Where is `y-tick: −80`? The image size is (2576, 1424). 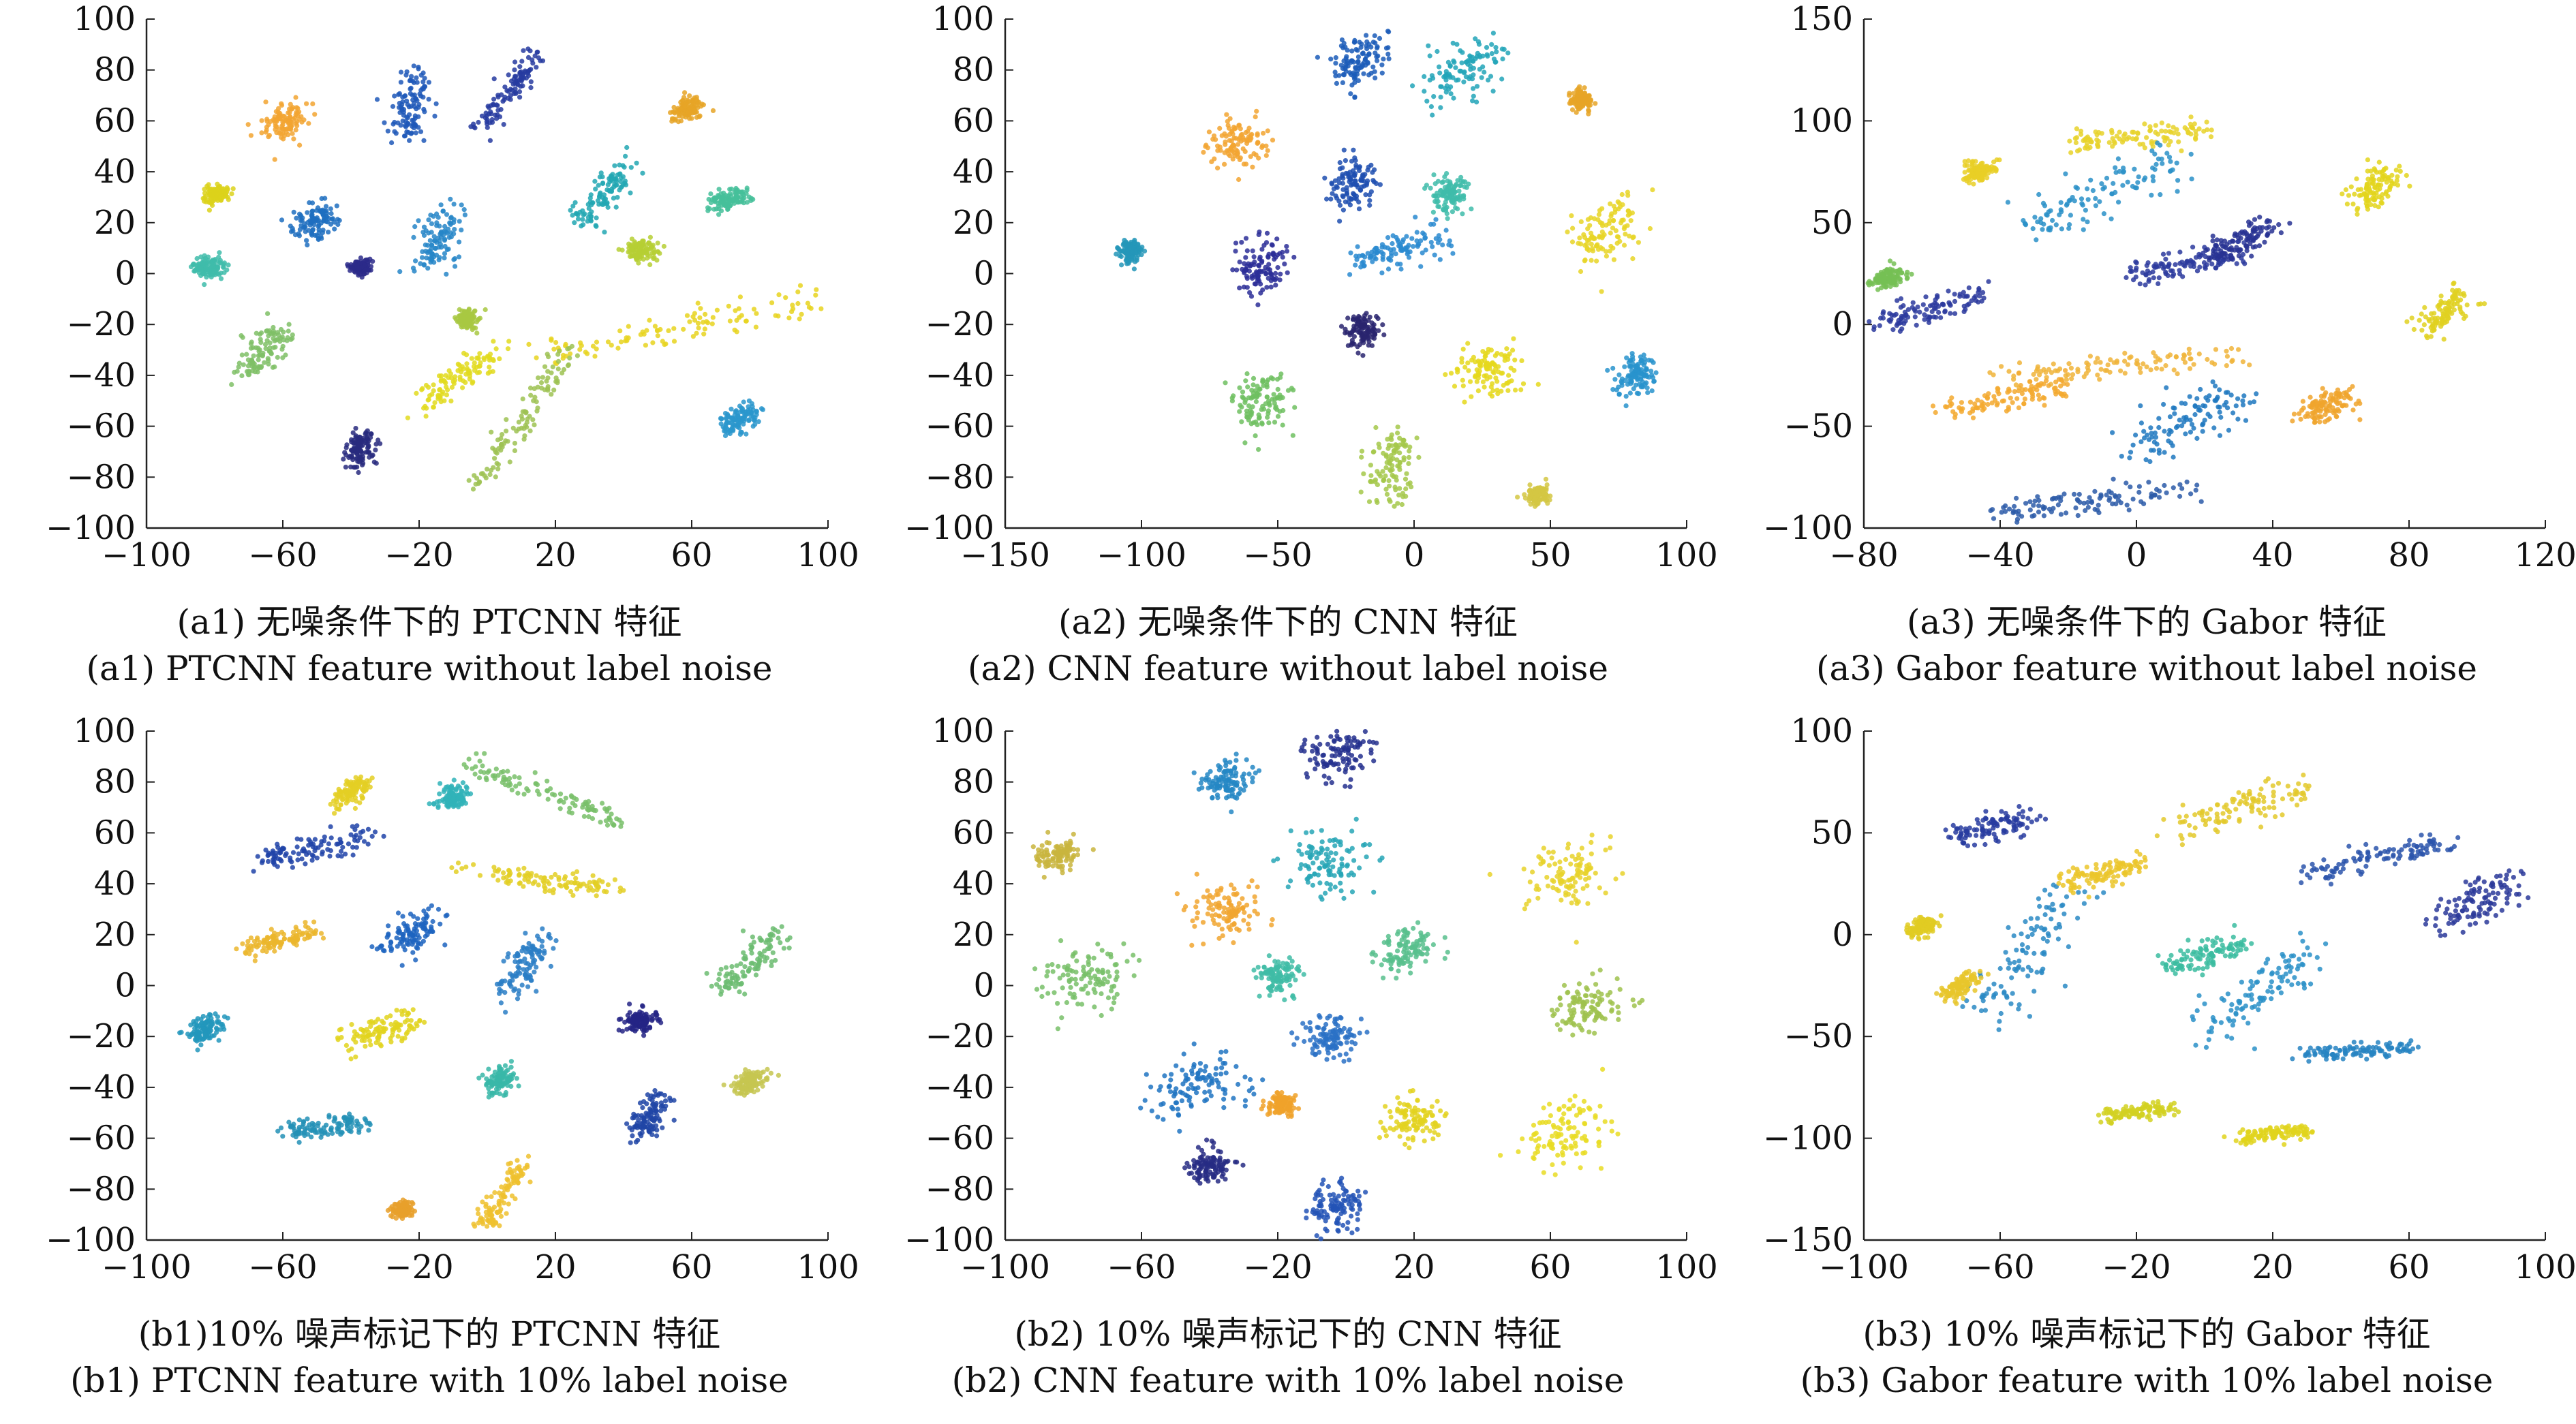
y-tick: −80 is located at coordinates (969, 477).